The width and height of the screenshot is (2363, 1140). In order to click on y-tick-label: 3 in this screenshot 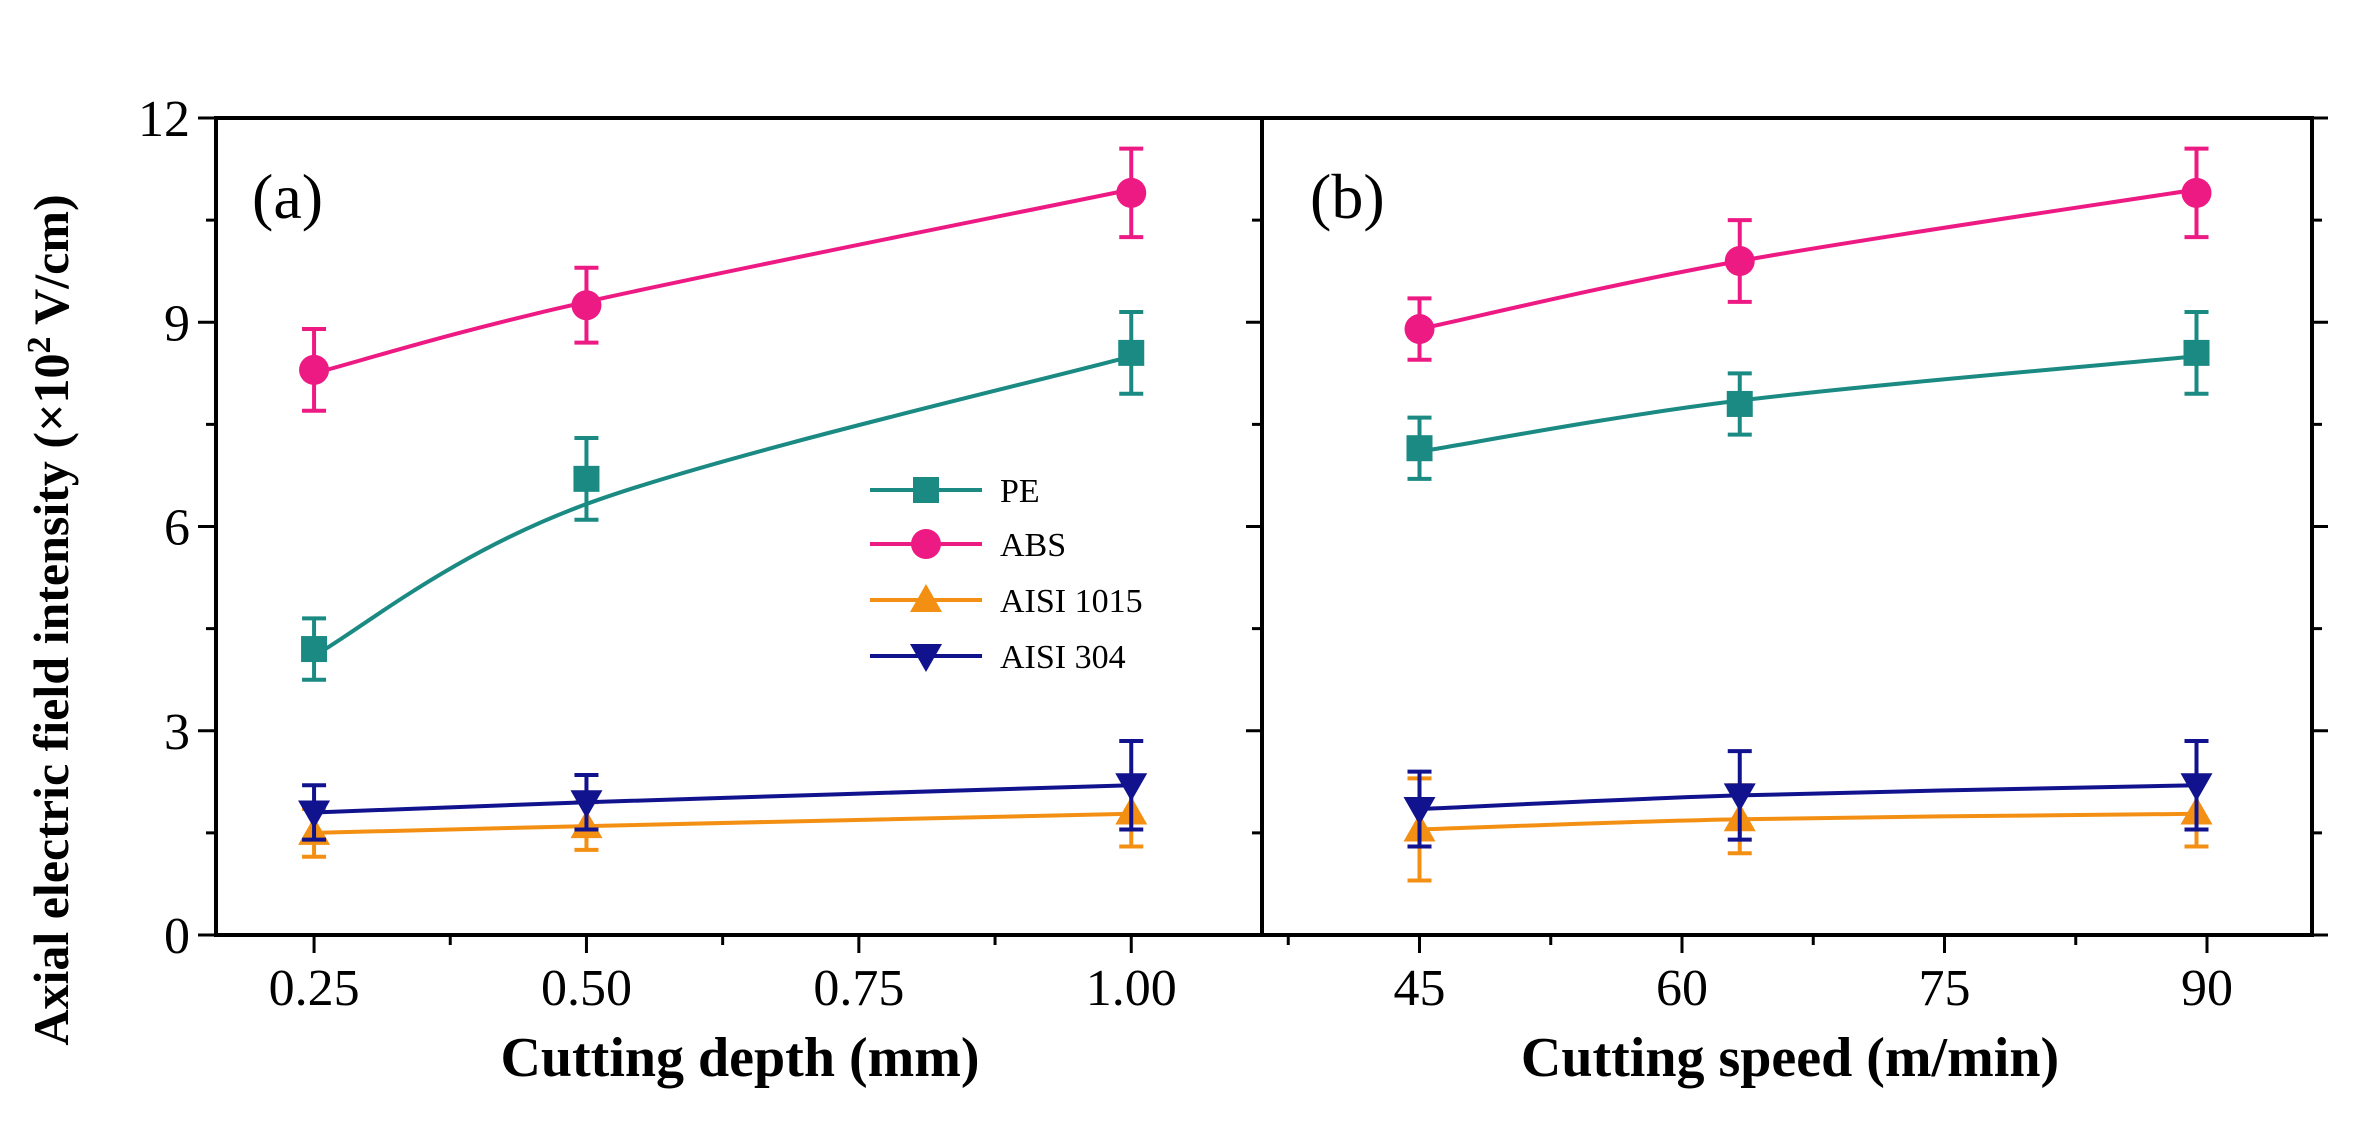, I will do `click(177, 732)`.